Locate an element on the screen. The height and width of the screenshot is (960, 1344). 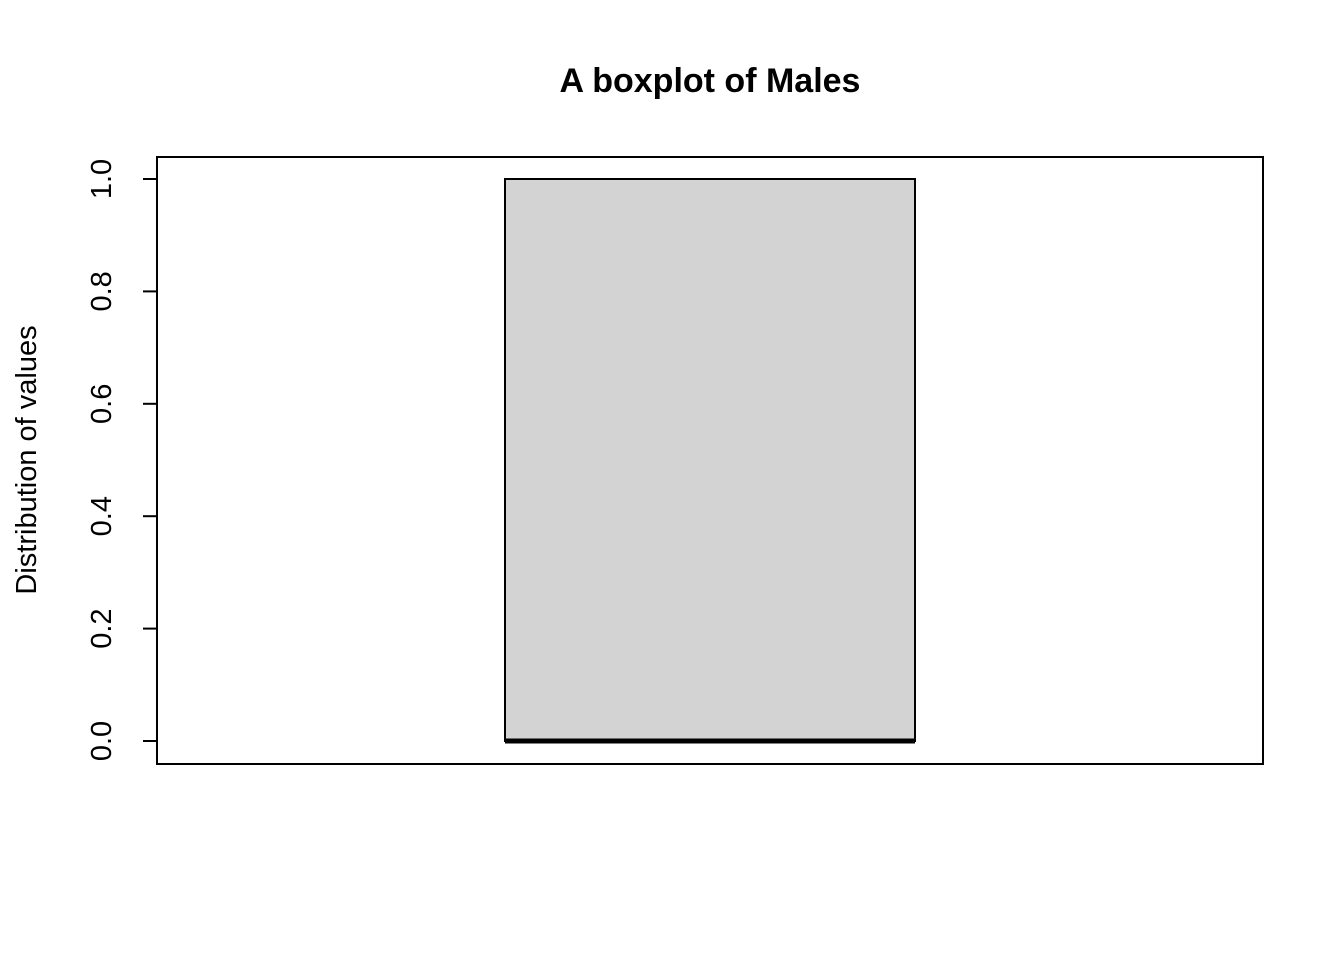
y-tick-label: 1.0 is located at coordinates (102, 179).